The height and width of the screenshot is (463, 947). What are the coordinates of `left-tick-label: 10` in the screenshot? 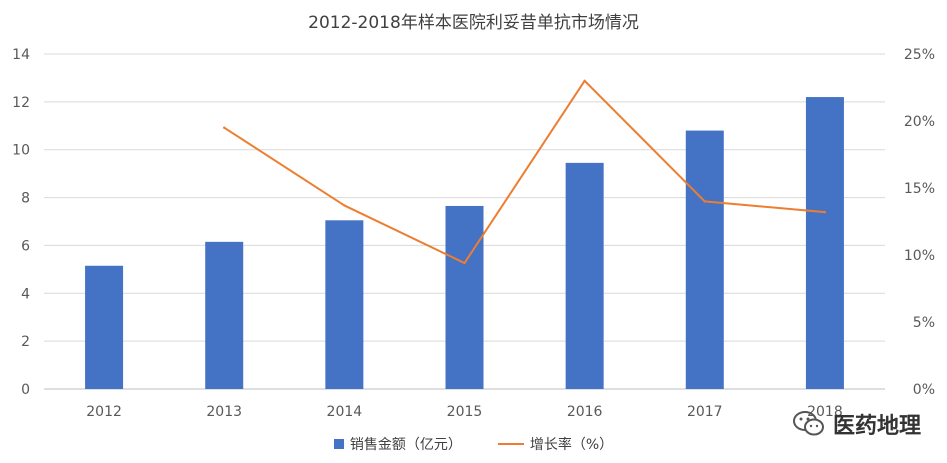 It's located at (21, 151).